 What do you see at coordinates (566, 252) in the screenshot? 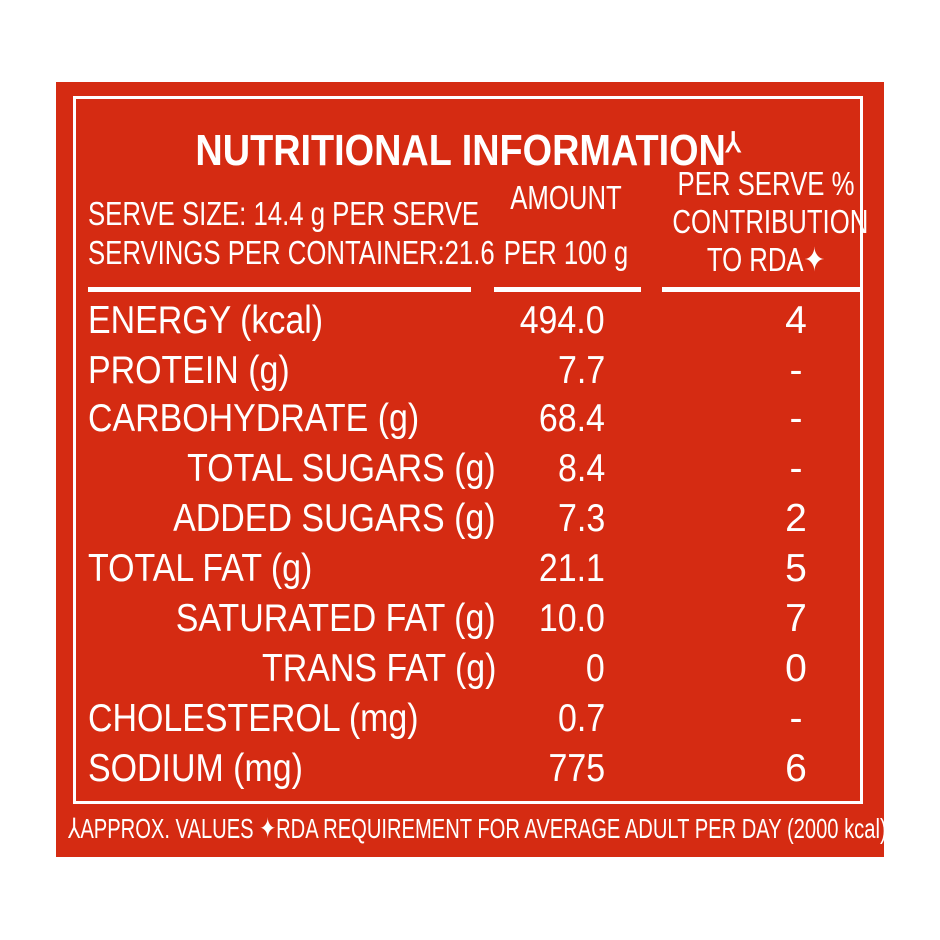
I see `amount-header-2: PER 100 g` at bounding box center [566, 252].